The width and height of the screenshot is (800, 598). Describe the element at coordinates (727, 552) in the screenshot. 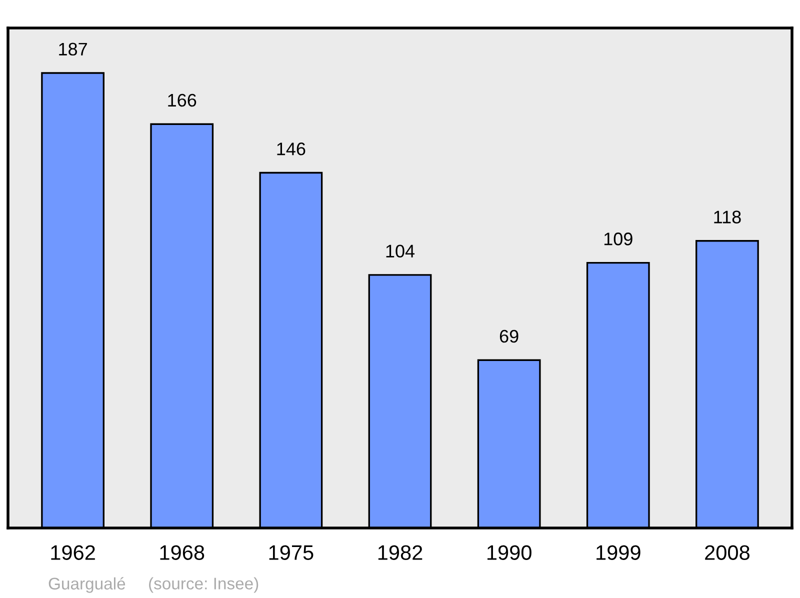

I see `x-tick-label: 2008` at that location.